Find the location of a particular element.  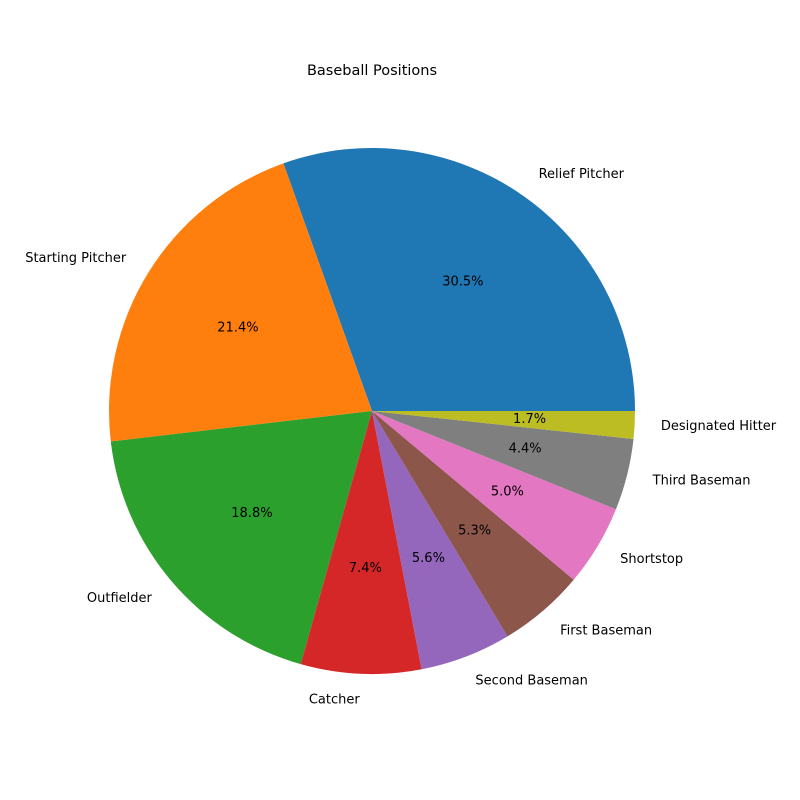

slice-label-third-baseman: Third Baseman is located at coordinates (701, 481).